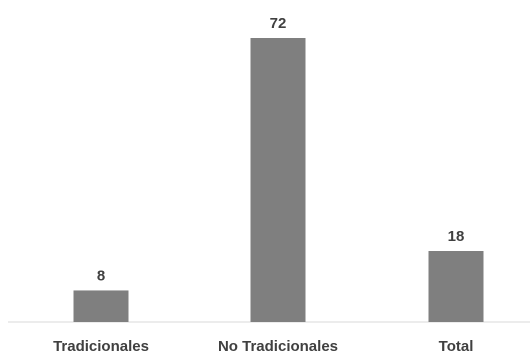 This screenshot has height=356, width=530. What do you see at coordinates (456, 346) in the screenshot?
I see `x-tick-label-total: Total` at bounding box center [456, 346].